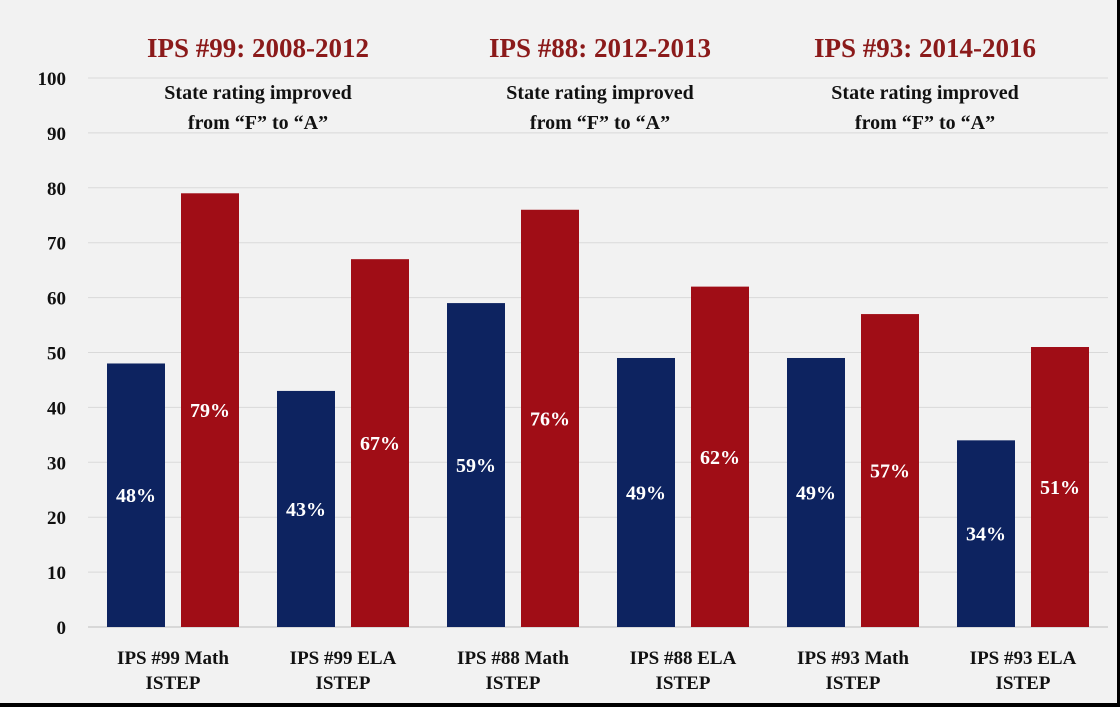 The width and height of the screenshot is (1120, 707). Describe the element at coordinates (62, 628) in the screenshot. I see `y-tick-label: 0` at that location.